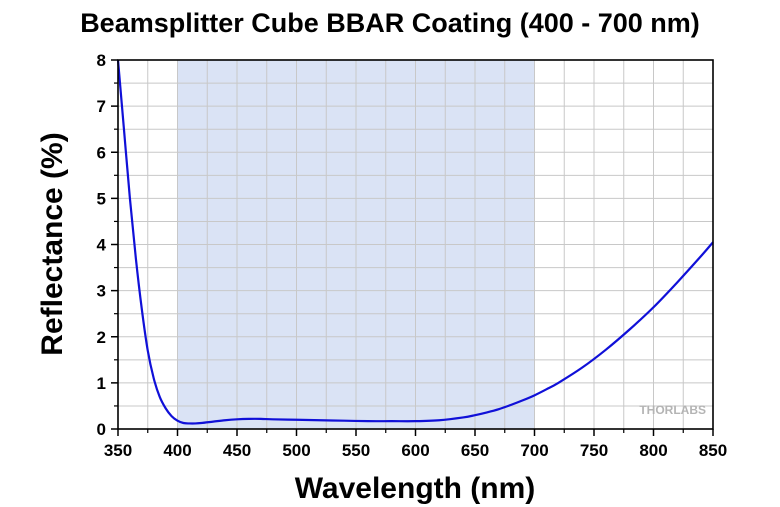 The height and width of the screenshot is (507, 780). Describe the element at coordinates (101, 198) in the screenshot. I see `y-tick-label: 5` at that location.